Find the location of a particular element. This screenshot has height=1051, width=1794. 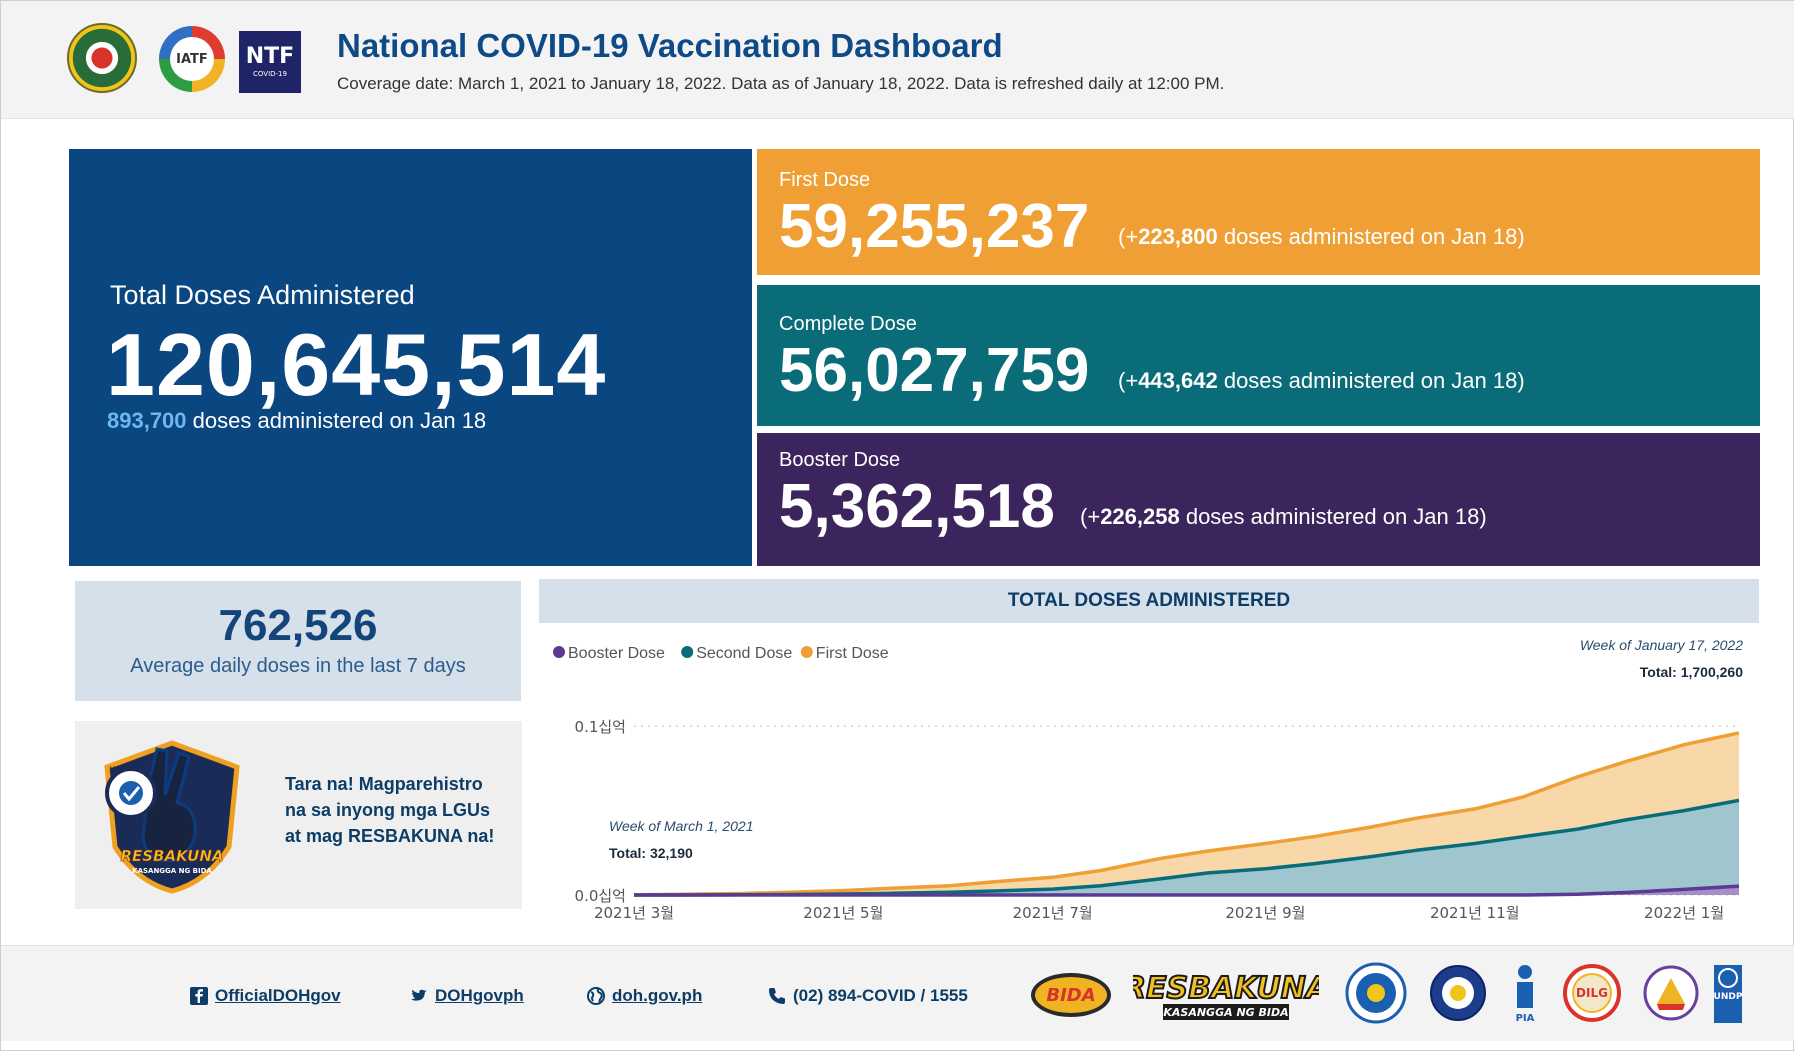

twitter-link-text: DOHgovph is located at coordinates (479, 995).